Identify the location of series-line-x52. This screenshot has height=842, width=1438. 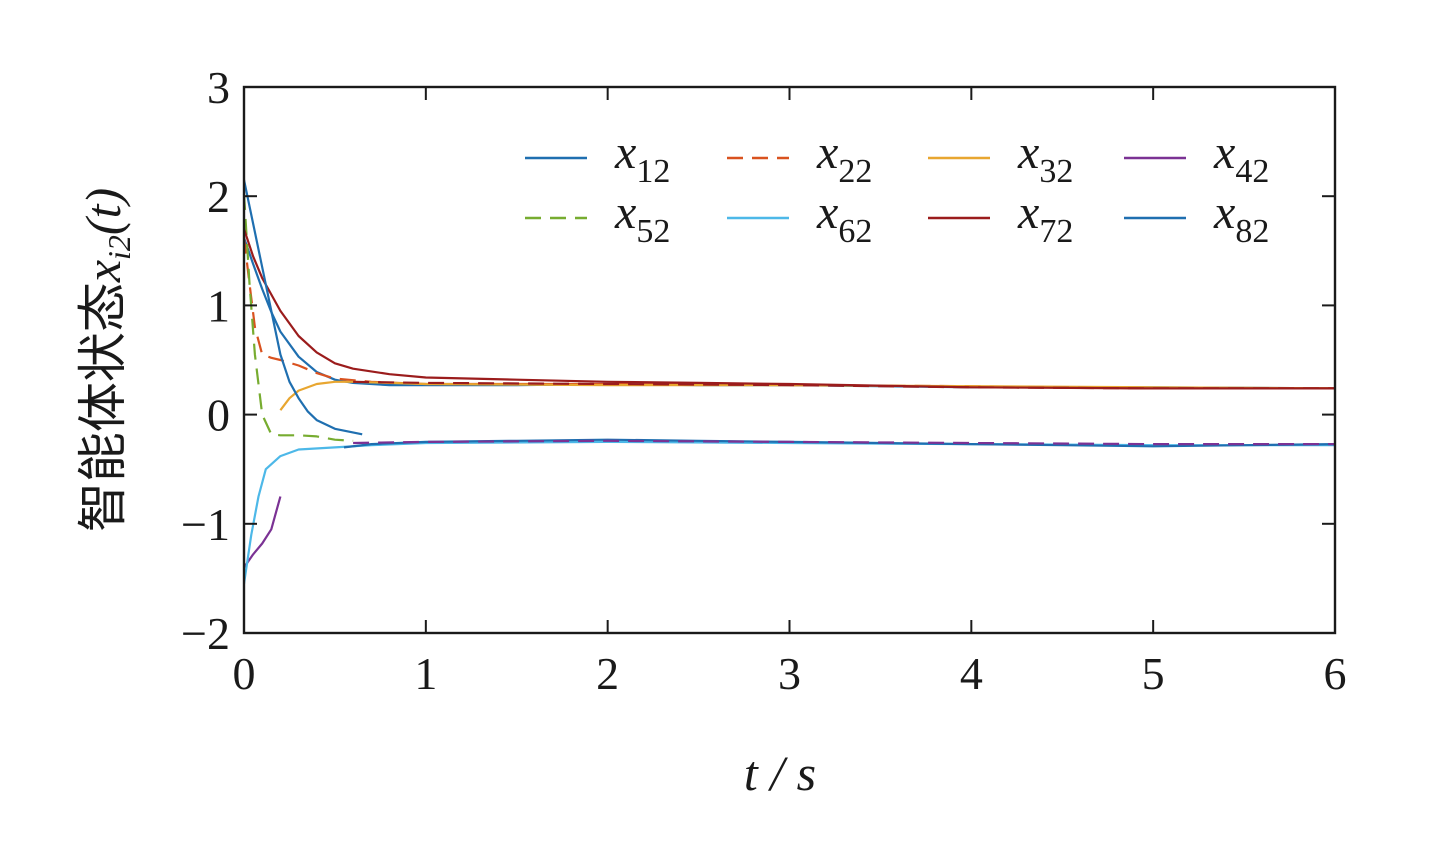
(298, 317).